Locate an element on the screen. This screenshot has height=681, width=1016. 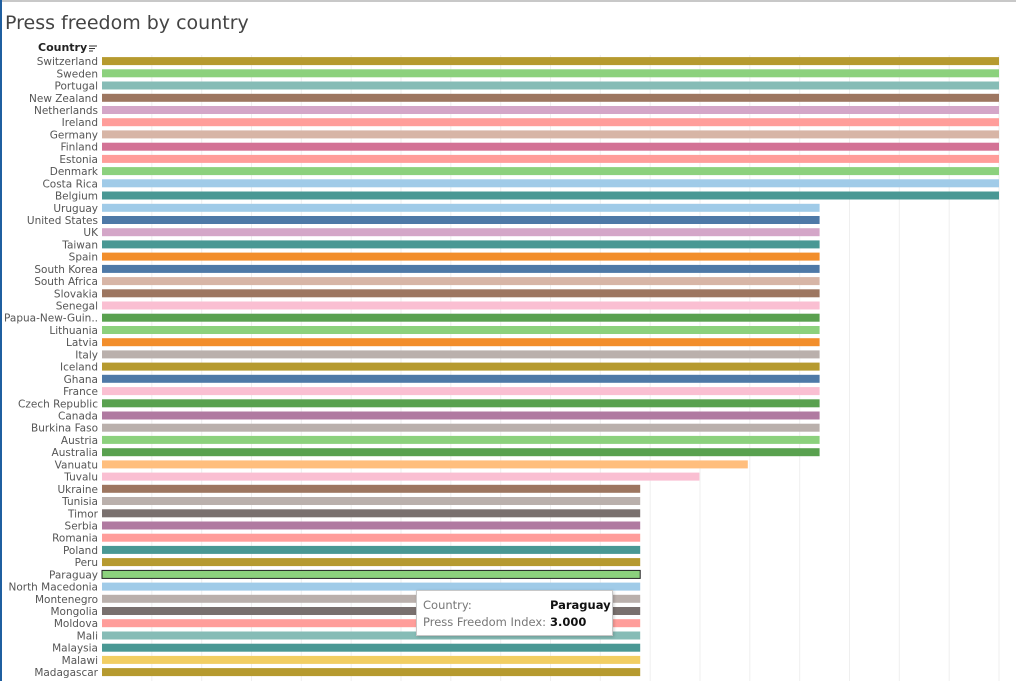
country-label: New Zealand is located at coordinates (63, 99).